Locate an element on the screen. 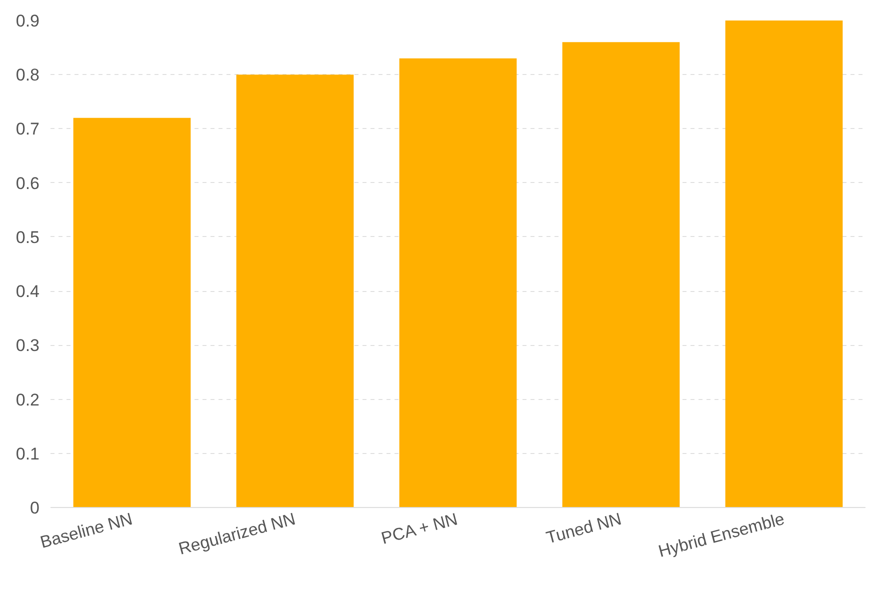 This screenshot has height=601, width=879. x-tick-label: Tuned NN is located at coordinates (584, 528).